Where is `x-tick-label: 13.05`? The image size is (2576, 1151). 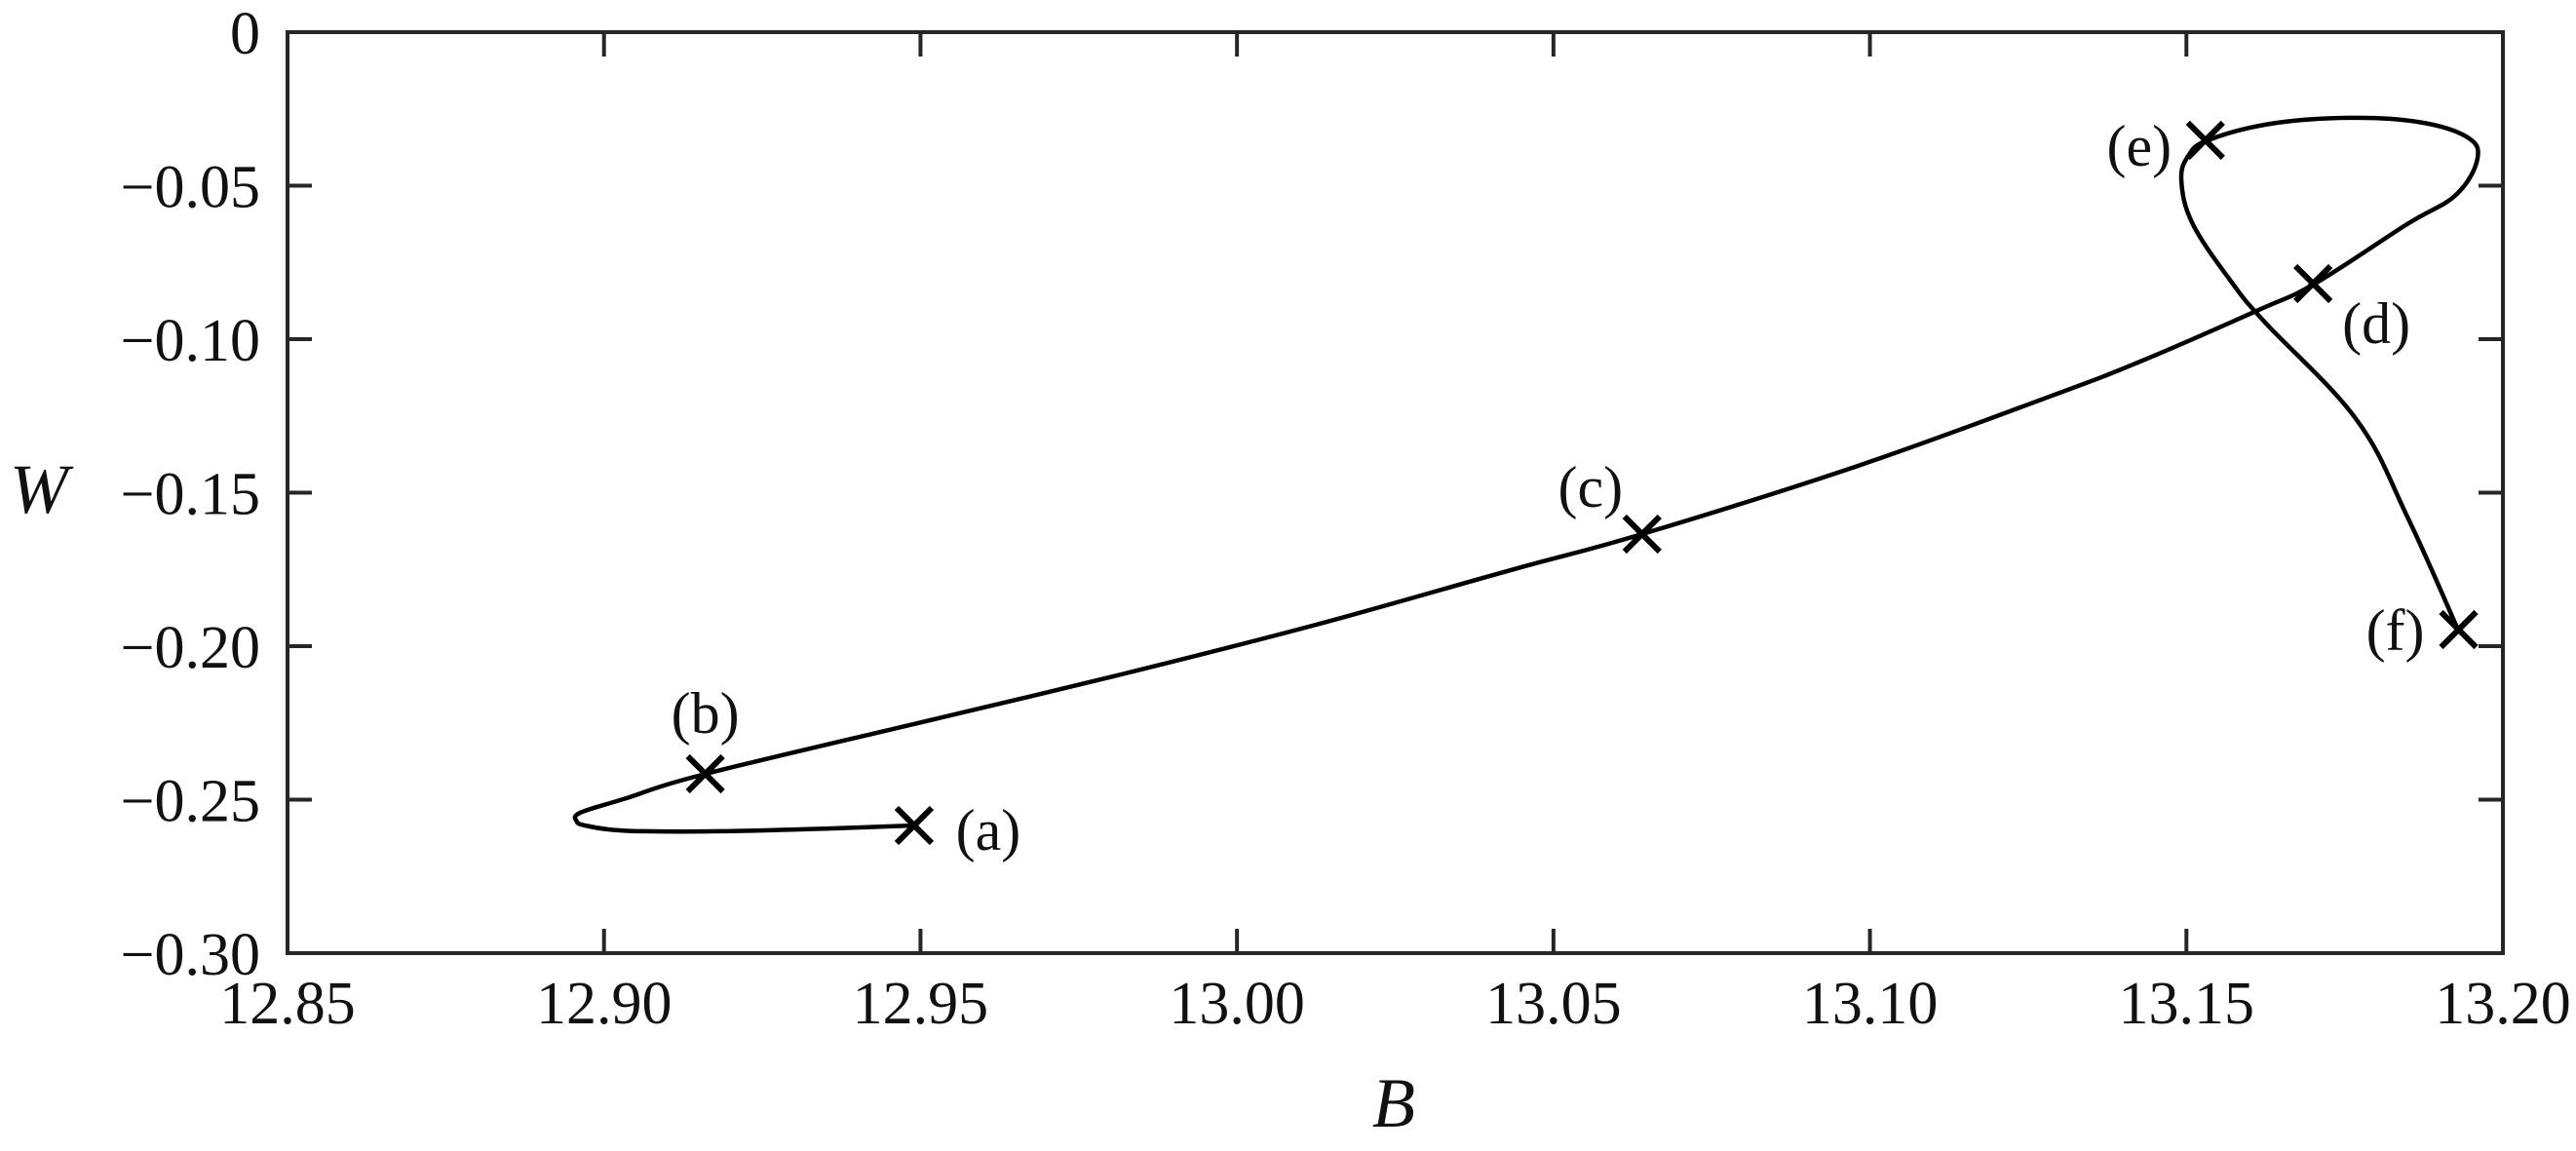
x-tick-label: 13.05 is located at coordinates (1553, 1004).